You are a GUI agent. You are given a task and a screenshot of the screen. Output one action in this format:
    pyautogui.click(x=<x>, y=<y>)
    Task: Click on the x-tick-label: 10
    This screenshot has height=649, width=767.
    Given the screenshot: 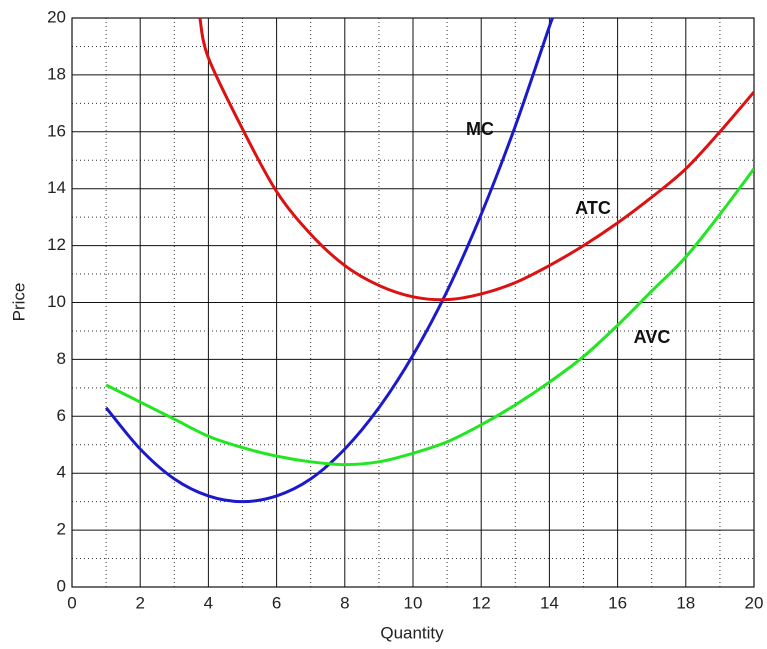 What is the action you would take?
    pyautogui.click(x=413, y=602)
    